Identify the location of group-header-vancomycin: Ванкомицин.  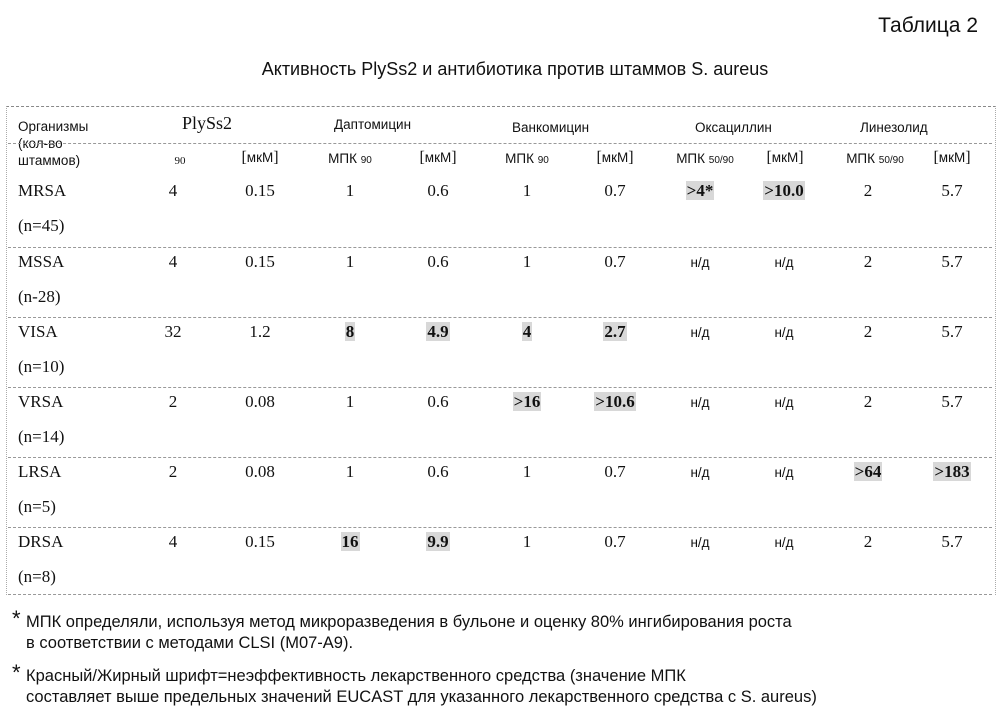
(550, 127).